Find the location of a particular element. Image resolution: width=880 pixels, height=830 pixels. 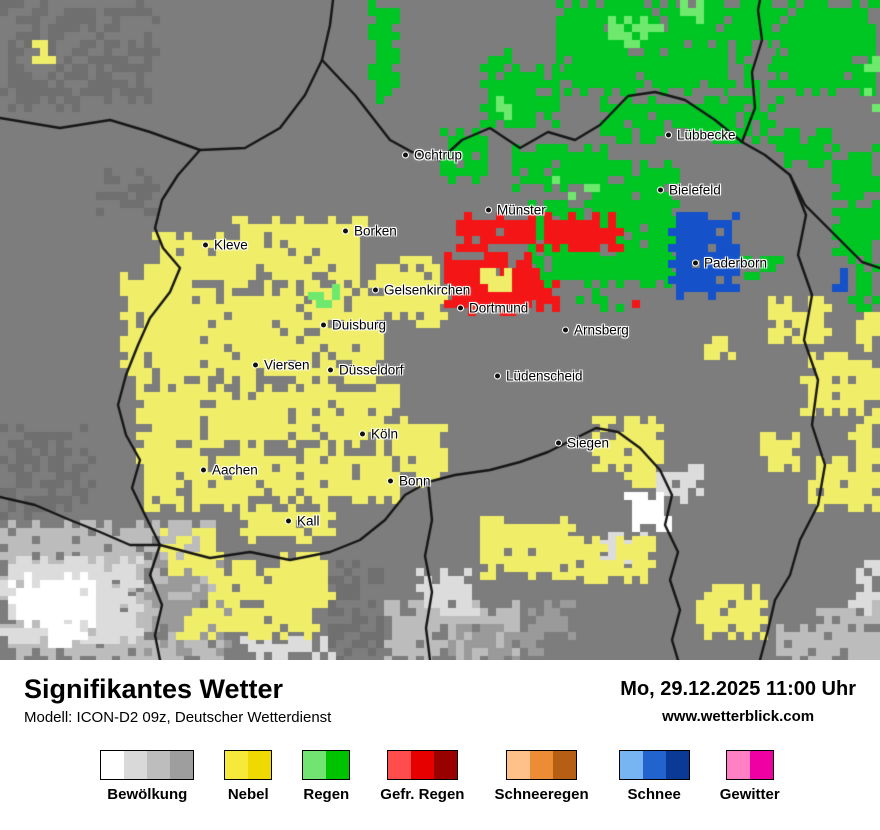

legend-label: Regen is located at coordinates (326, 795).